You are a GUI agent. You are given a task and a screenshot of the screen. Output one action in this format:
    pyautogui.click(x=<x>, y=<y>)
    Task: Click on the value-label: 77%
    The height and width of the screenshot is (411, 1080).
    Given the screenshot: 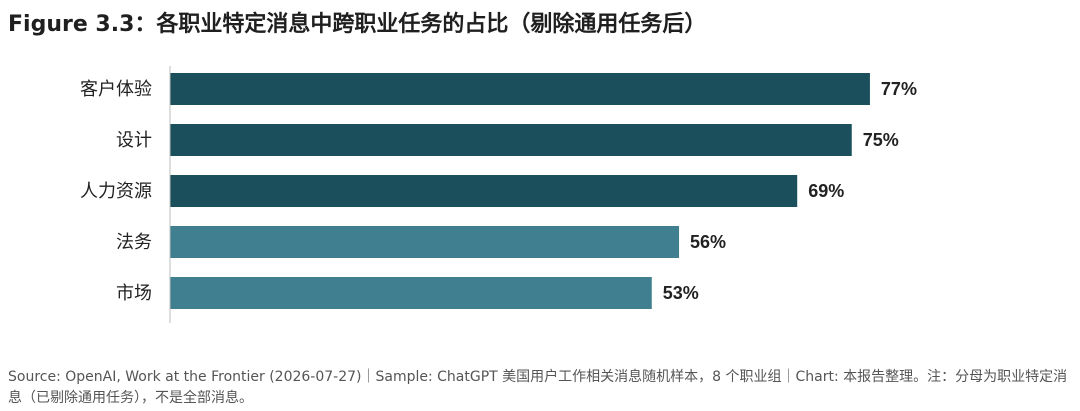 What is the action you would take?
    pyautogui.click(x=899, y=89)
    